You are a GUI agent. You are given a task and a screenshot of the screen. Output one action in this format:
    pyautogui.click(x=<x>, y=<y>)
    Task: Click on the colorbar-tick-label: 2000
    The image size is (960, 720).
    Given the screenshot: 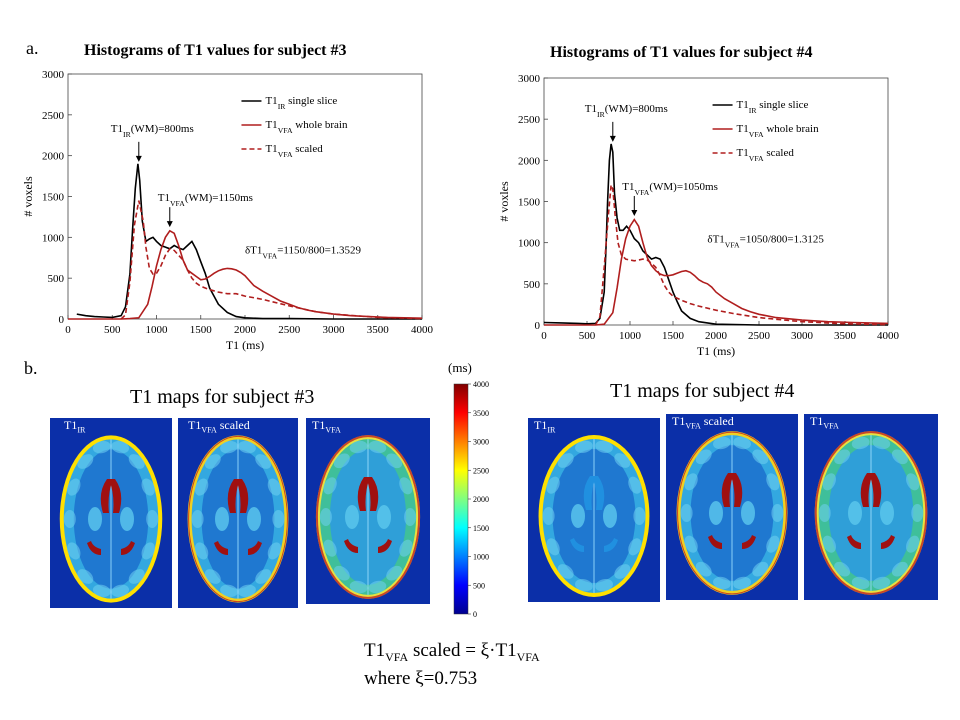 What is the action you would take?
    pyautogui.click(x=481, y=499)
    